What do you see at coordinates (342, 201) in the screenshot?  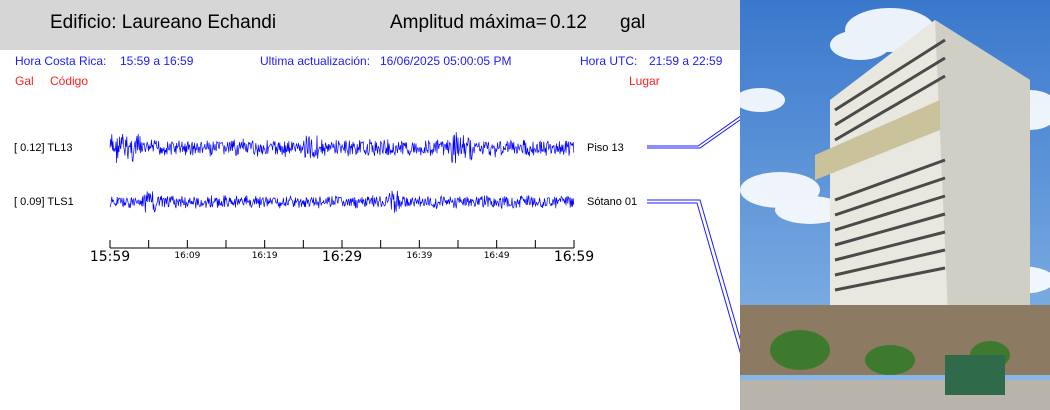 I see `trace-tls1` at bounding box center [342, 201].